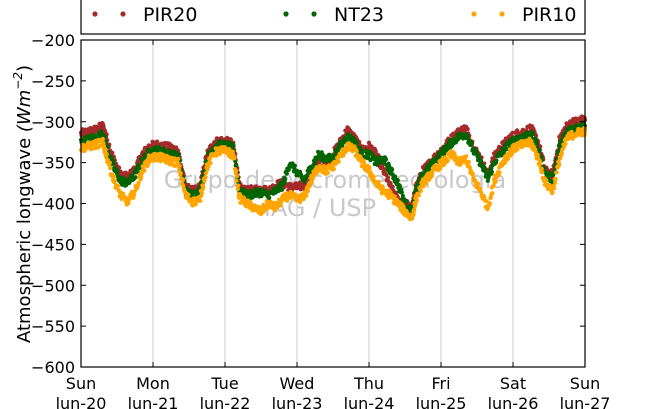 Image resolution: width=650 pixels, height=409 pixels. What do you see at coordinates (53, 244) in the screenshot?
I see `y-tick-label: −450` at bounding box center [53, 244].